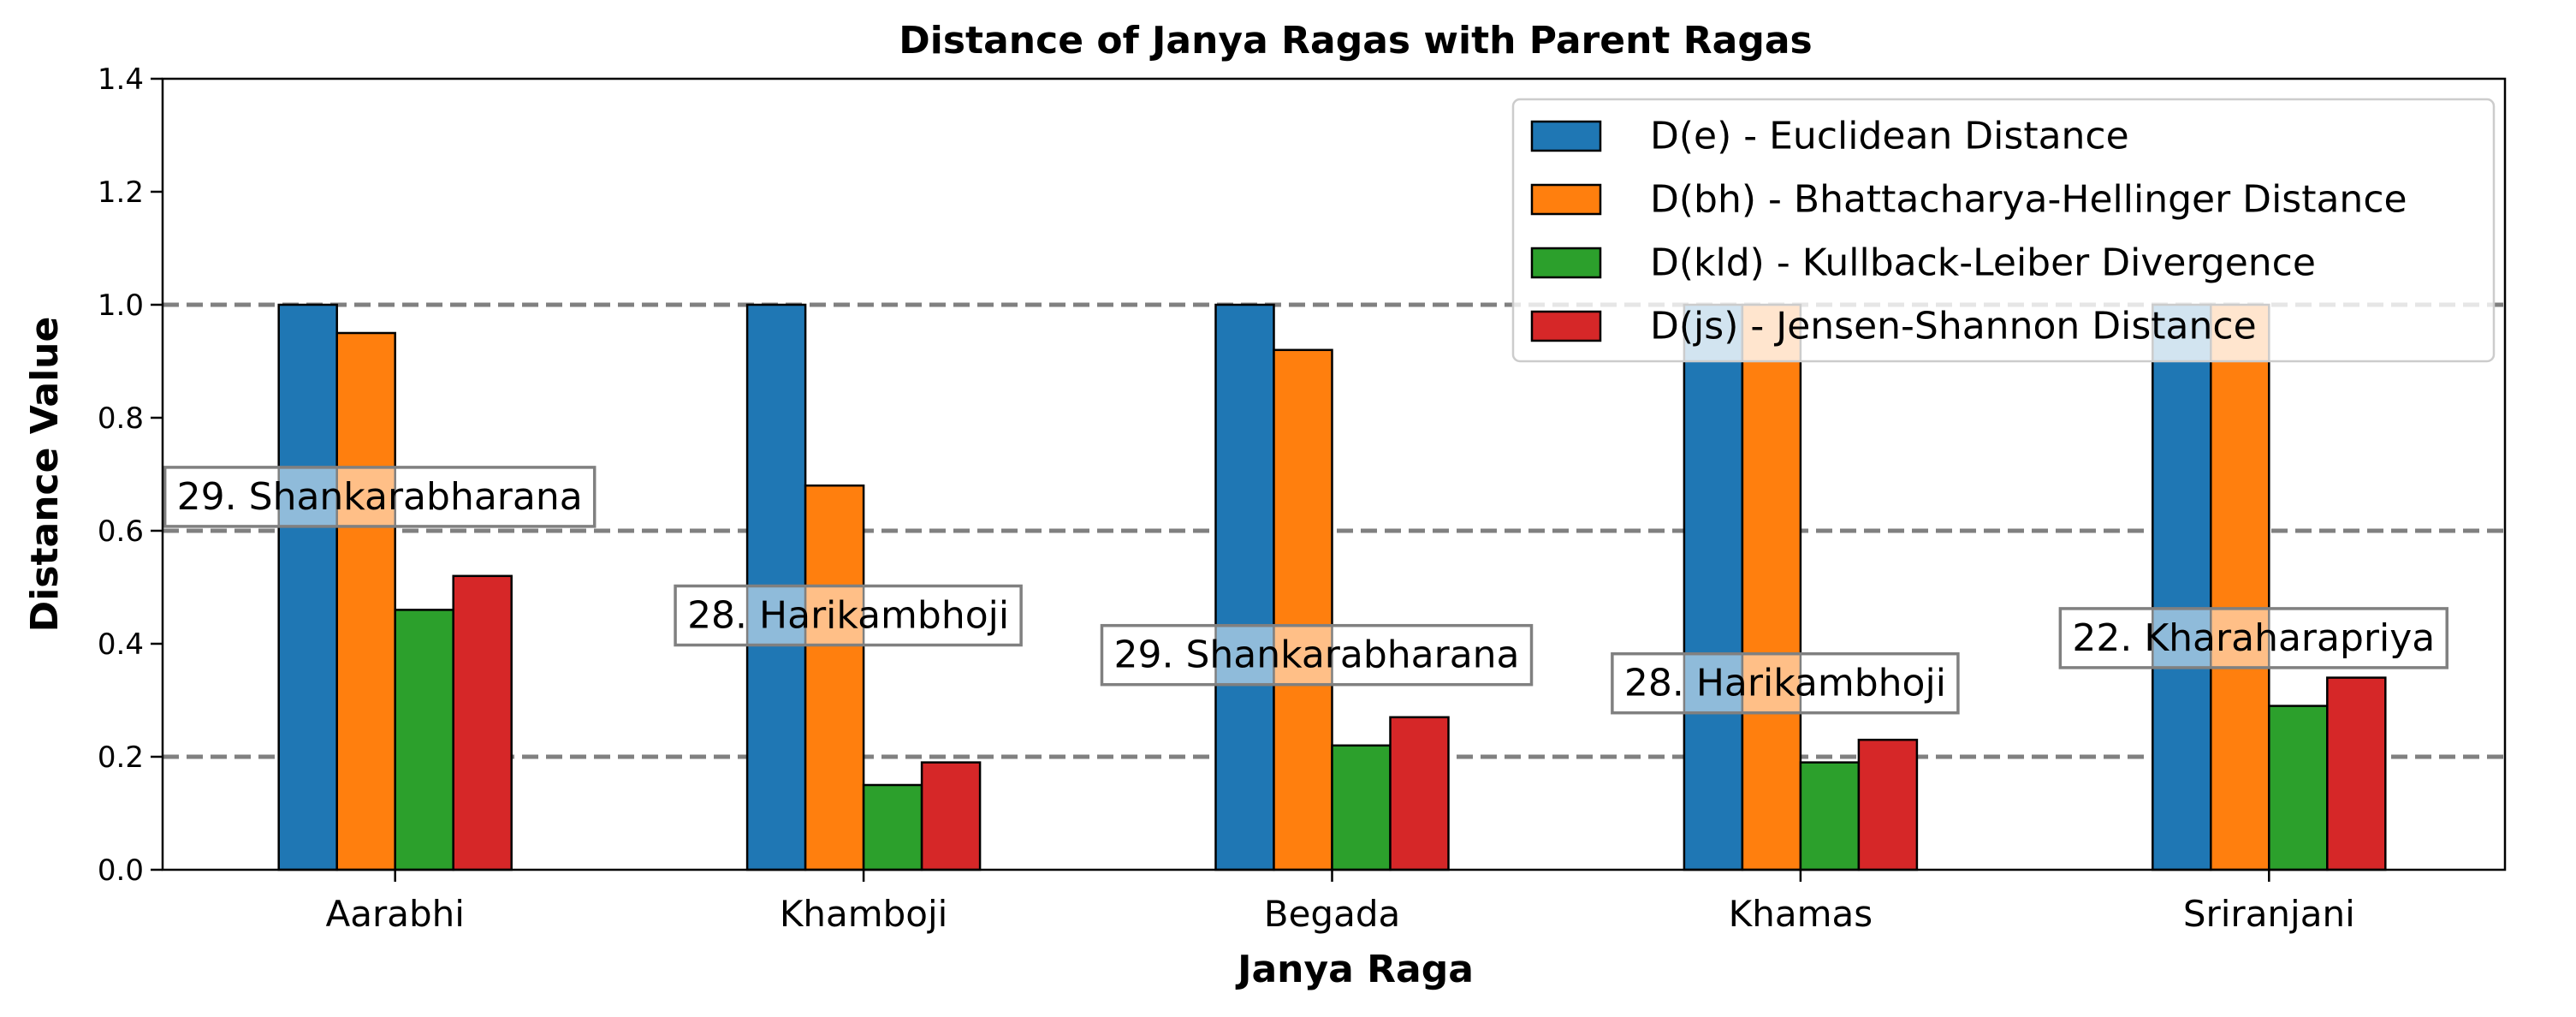  What do you see at coordinates (1889, 137) in the screenshot?
I see `legend-label: D(e) - Euclidean Distance` at bounding box center [1889, 137].